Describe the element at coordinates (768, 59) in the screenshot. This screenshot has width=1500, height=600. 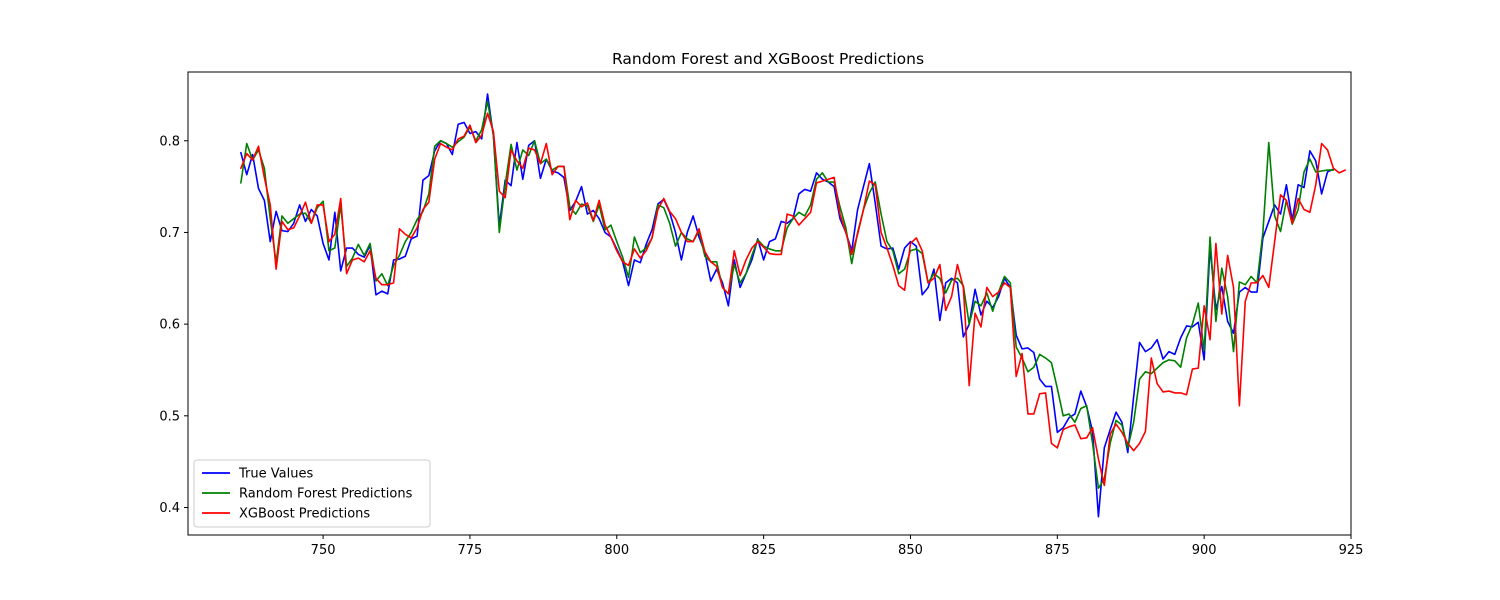
I see `chart-title: Random Forest and XGBoost Predictions` at that location.